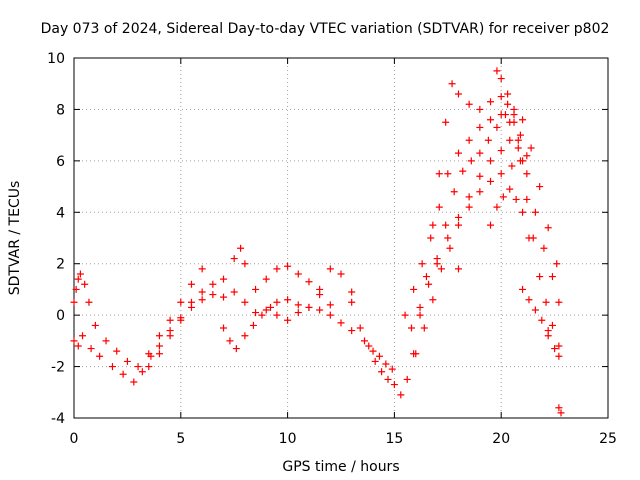 The image size is (640, 480). I want to click on y-tick-label: -2, so click(58, 368).